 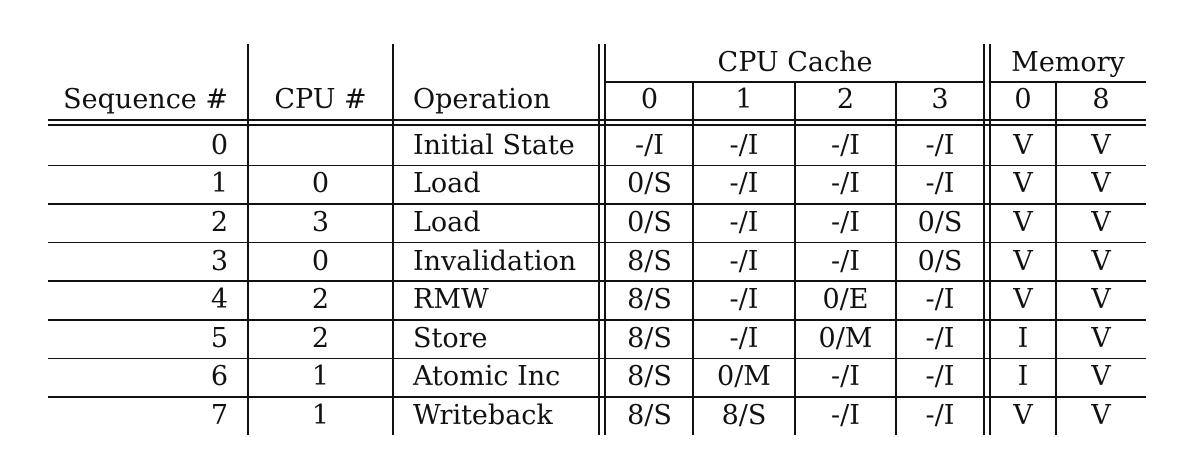 I want to click on cell-operation: Store, so click(x=450, y=338).